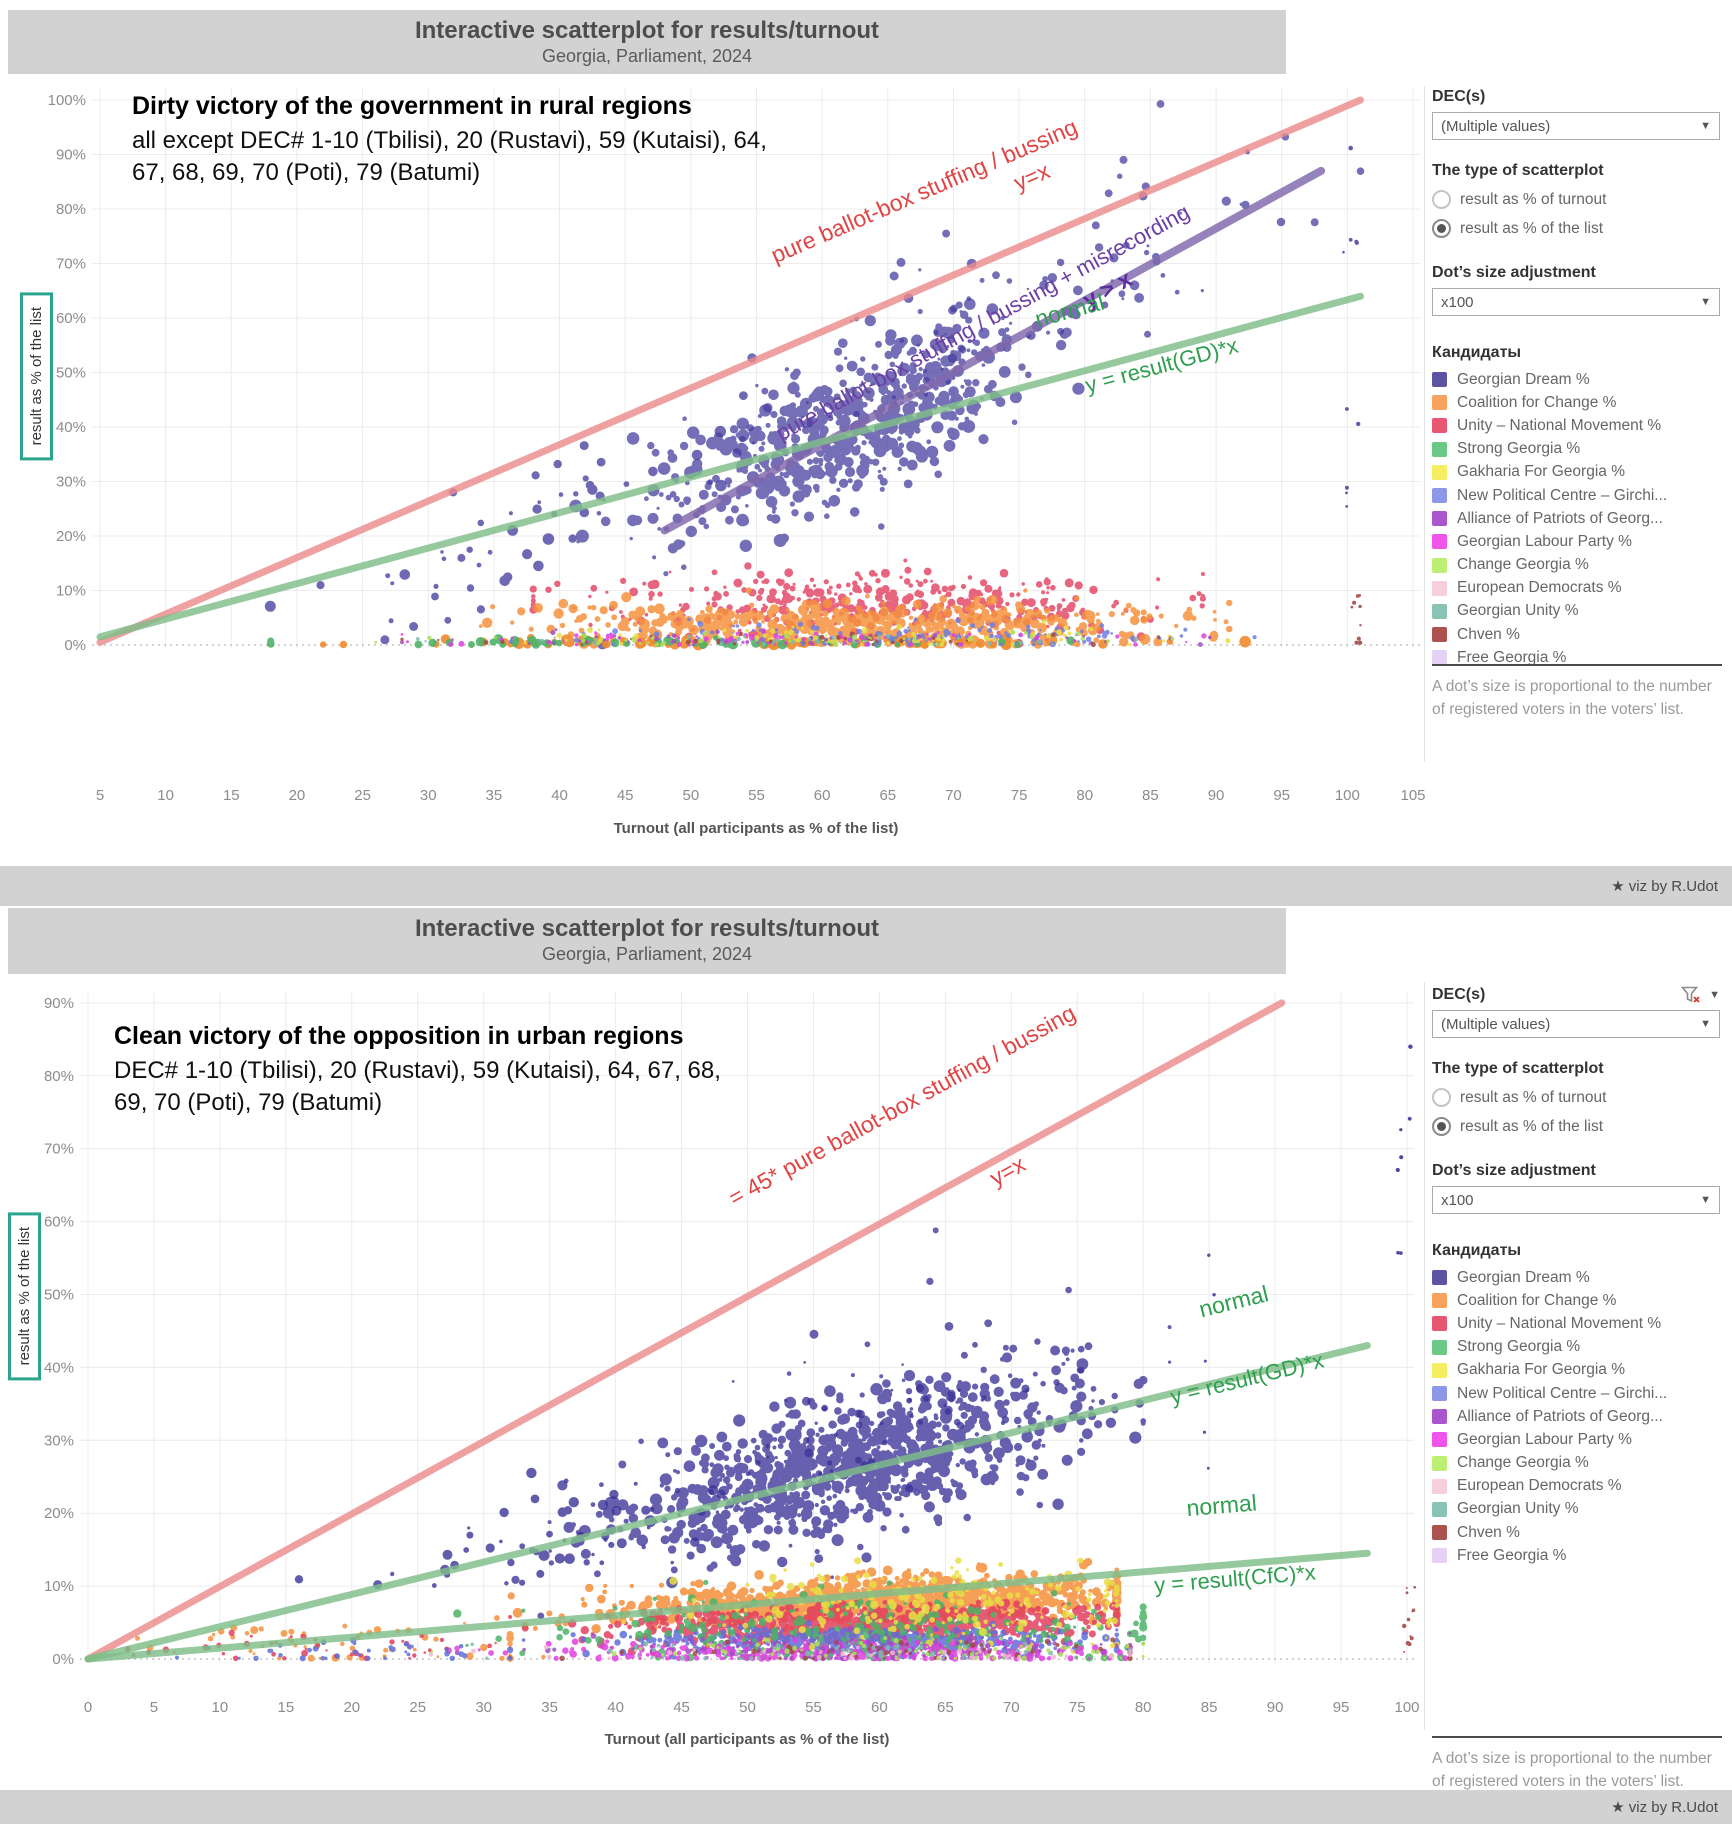 Image resolution: width=1732 pixels, height=1824 pixels. What do you see at coordinates (1576, 425) in the screenshot?
I see `legend-item: Unity – National Movement %` at bounding box center [1576, 425].